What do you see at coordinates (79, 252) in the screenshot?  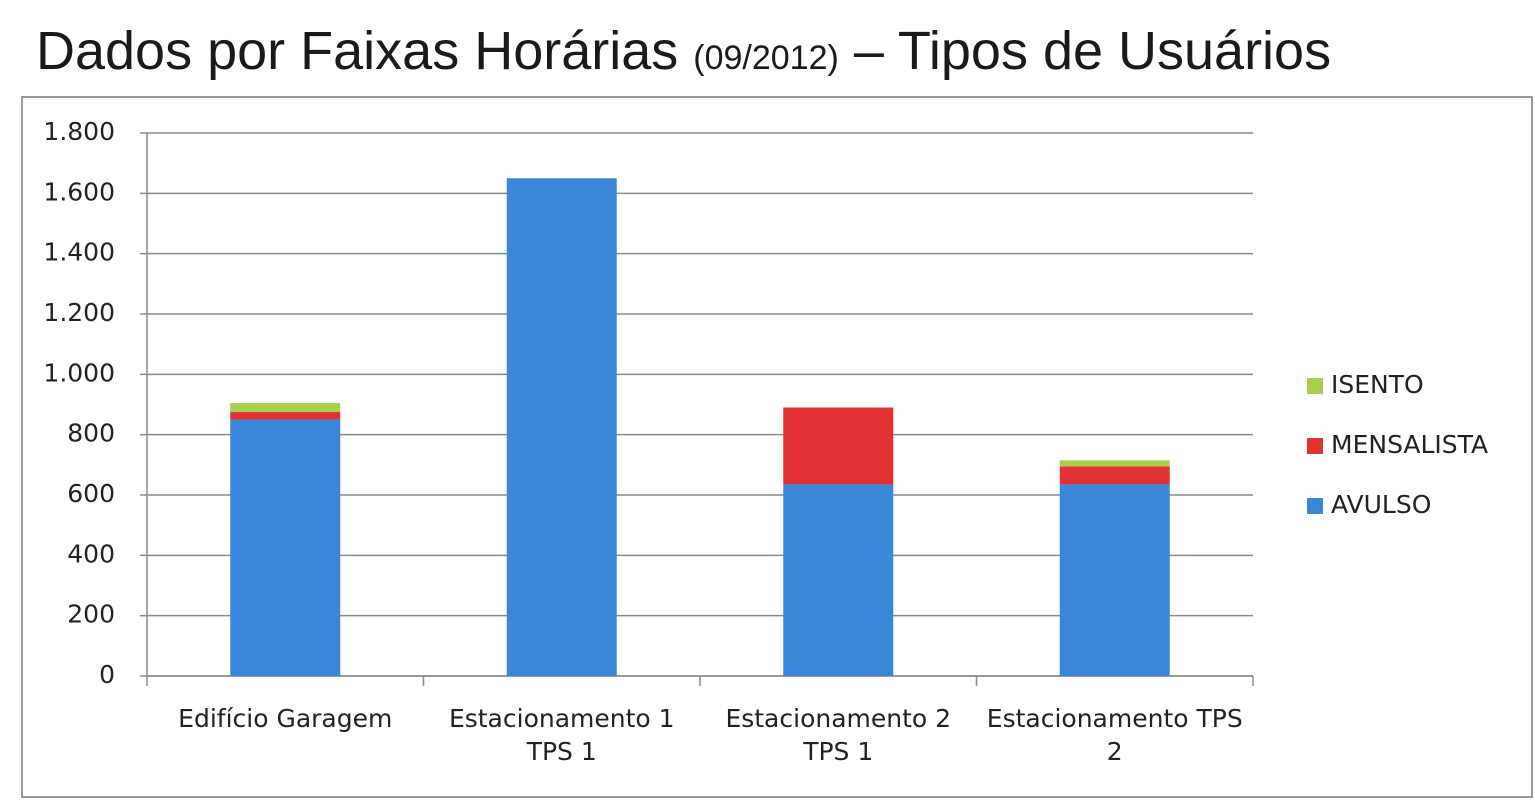 I see `y-tick-label: 1.400` at bounding box center [79, 252].